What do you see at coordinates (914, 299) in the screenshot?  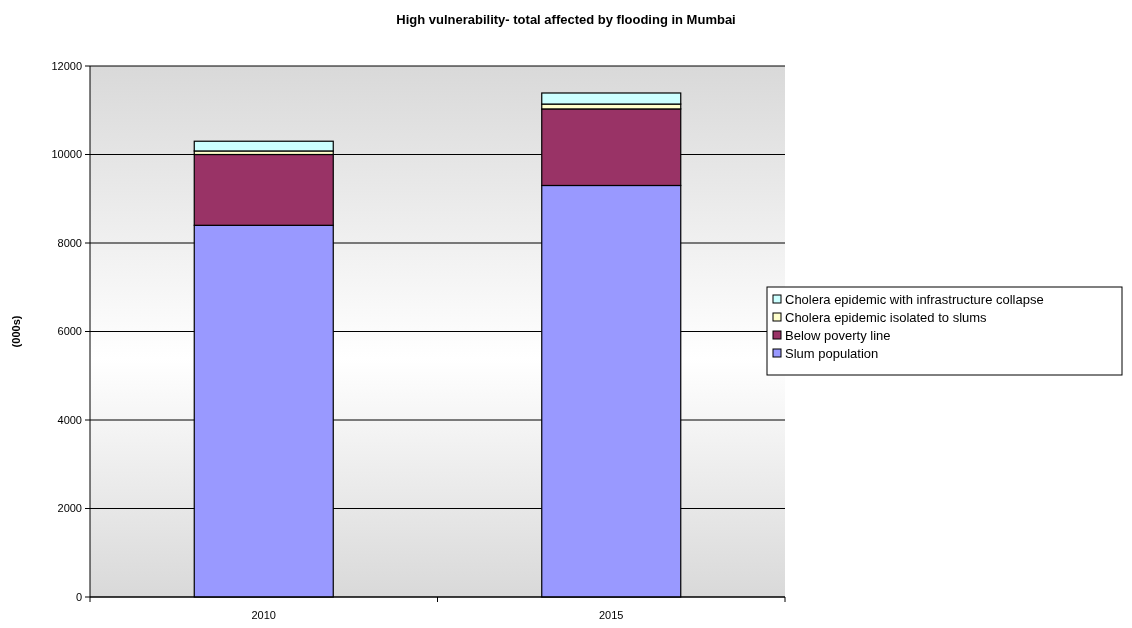 I see `legend-label: Cholera epidemic with infrastructure collapse` at bounding box center [914, 299].